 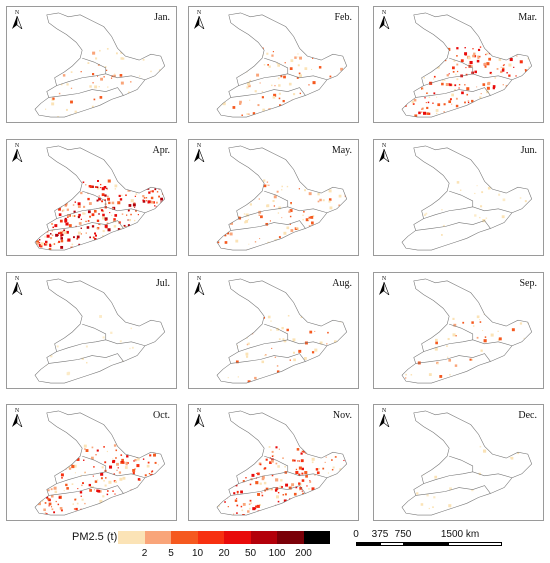 I want to click on month-label: Sep., so click(x=528, y=283).